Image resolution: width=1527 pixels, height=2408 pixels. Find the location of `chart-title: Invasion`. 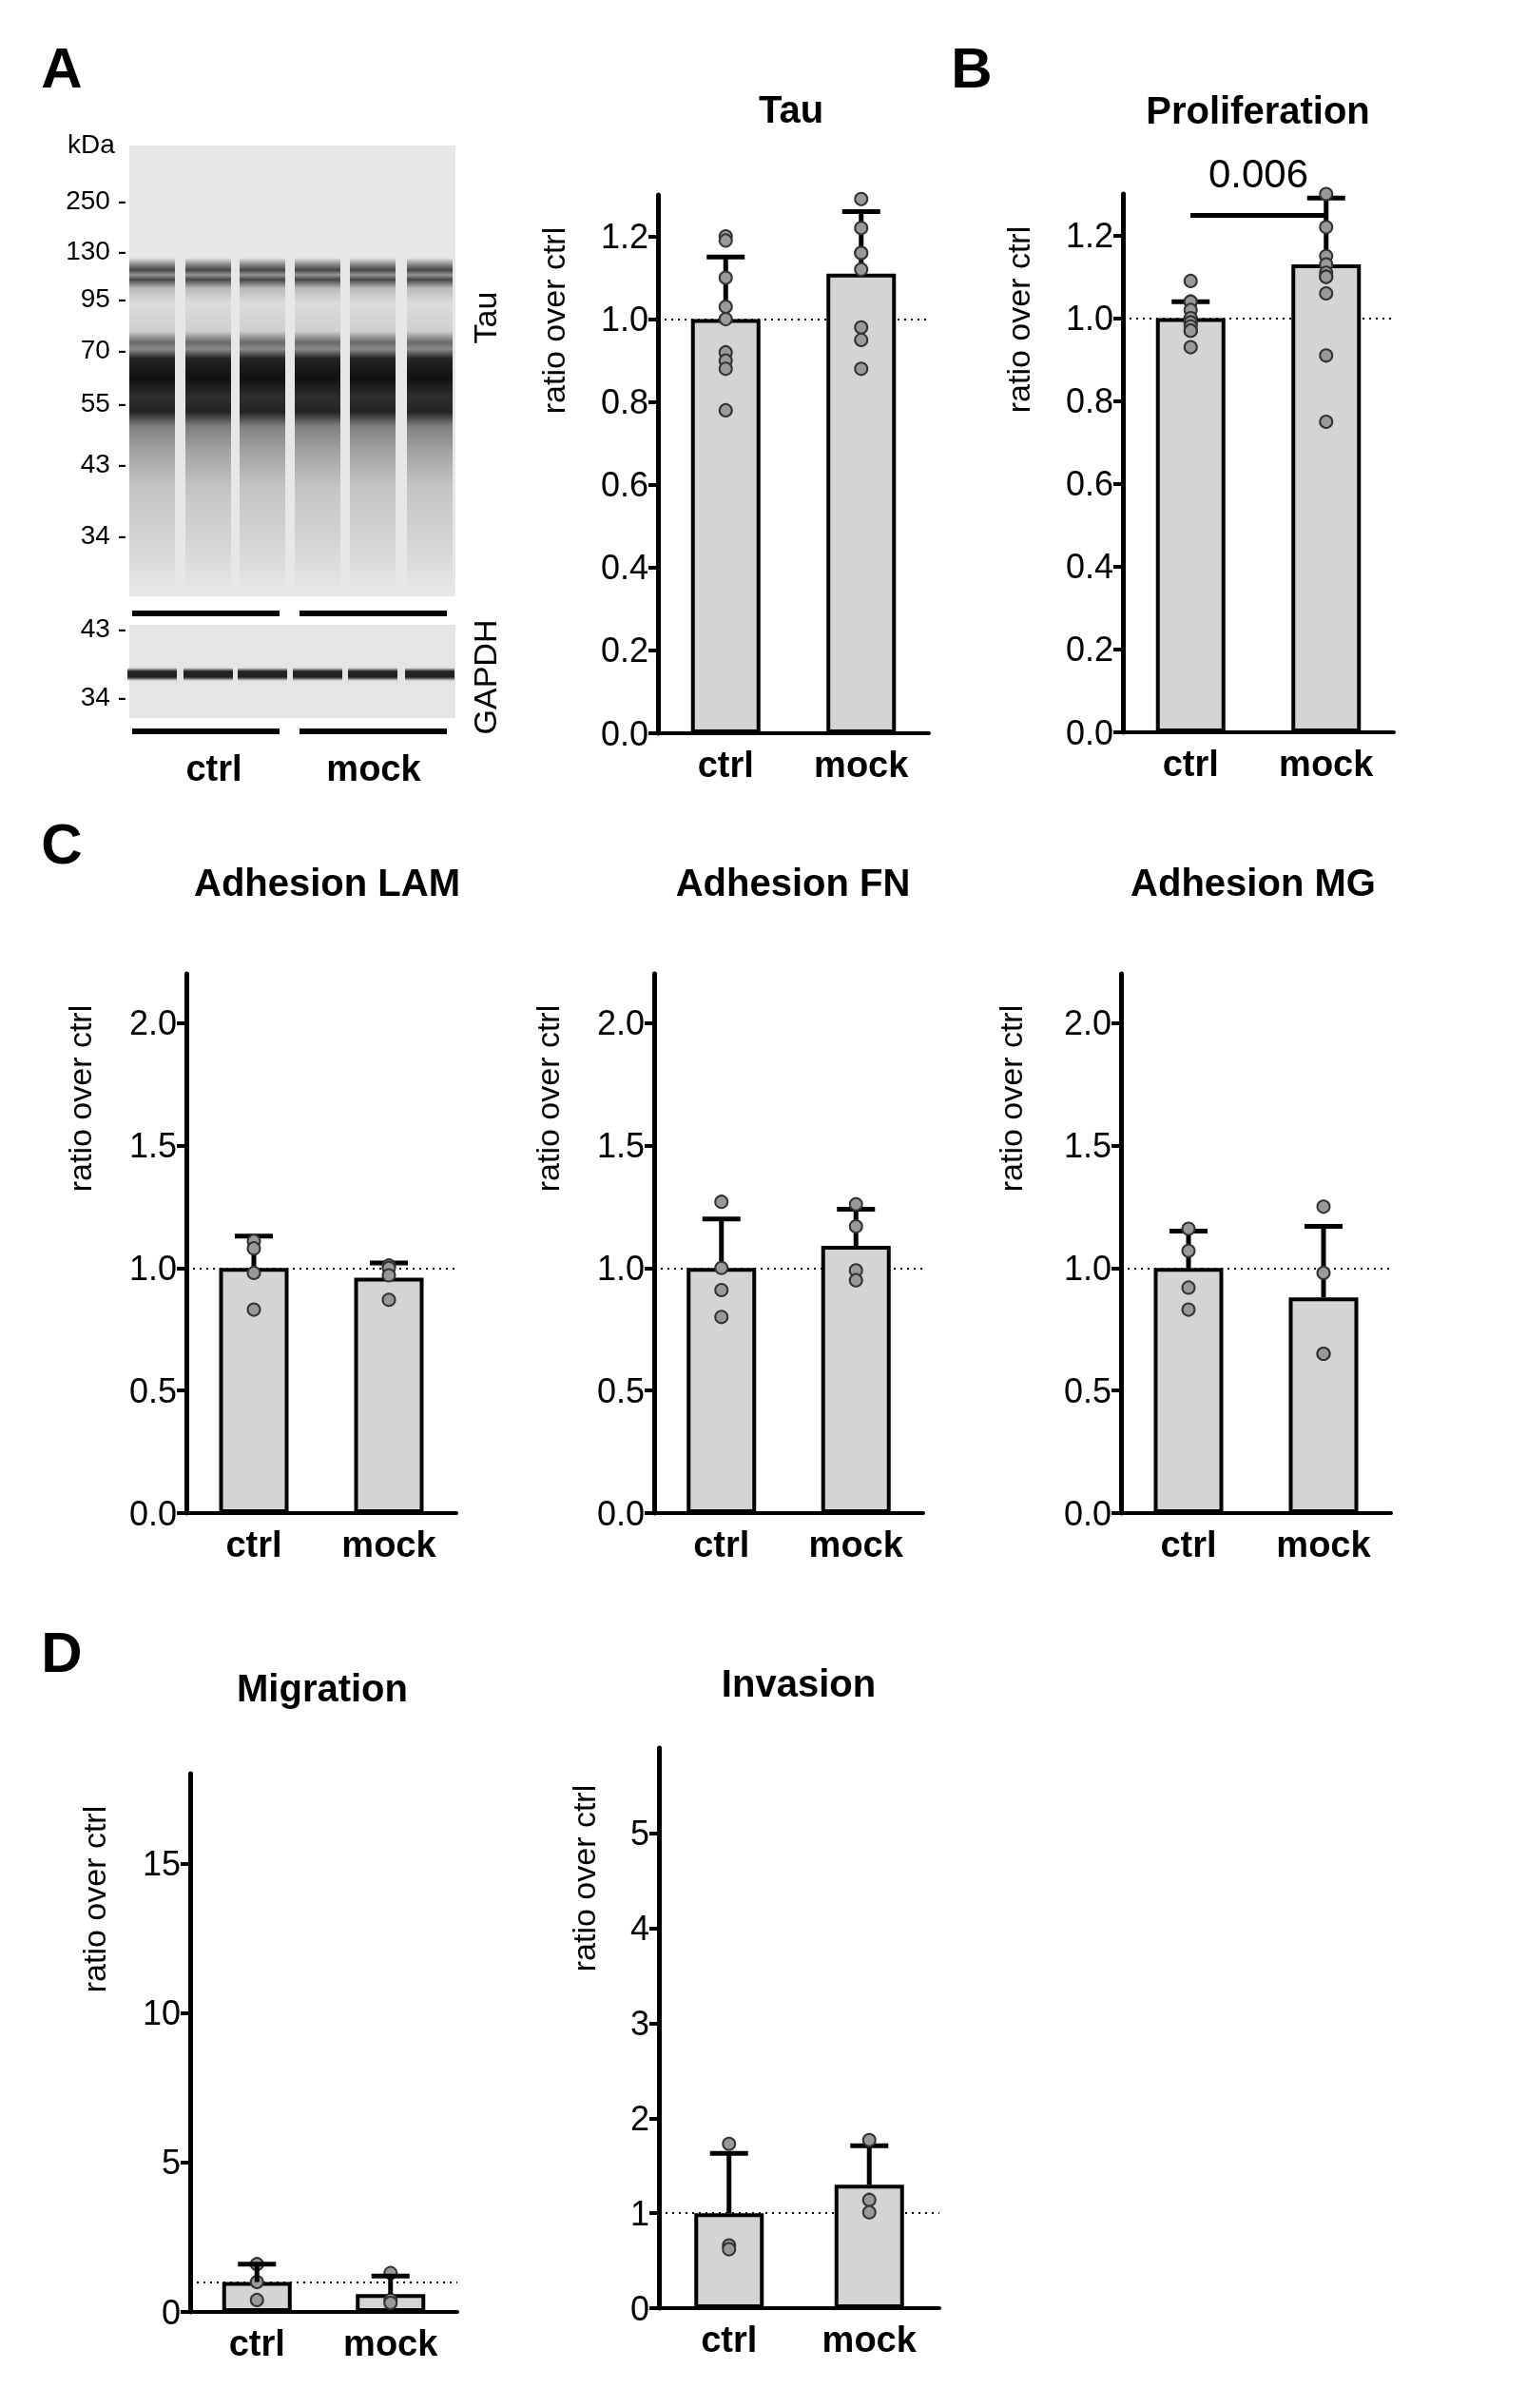

chart-title: Invasion is located at coordinates (799, 1683).